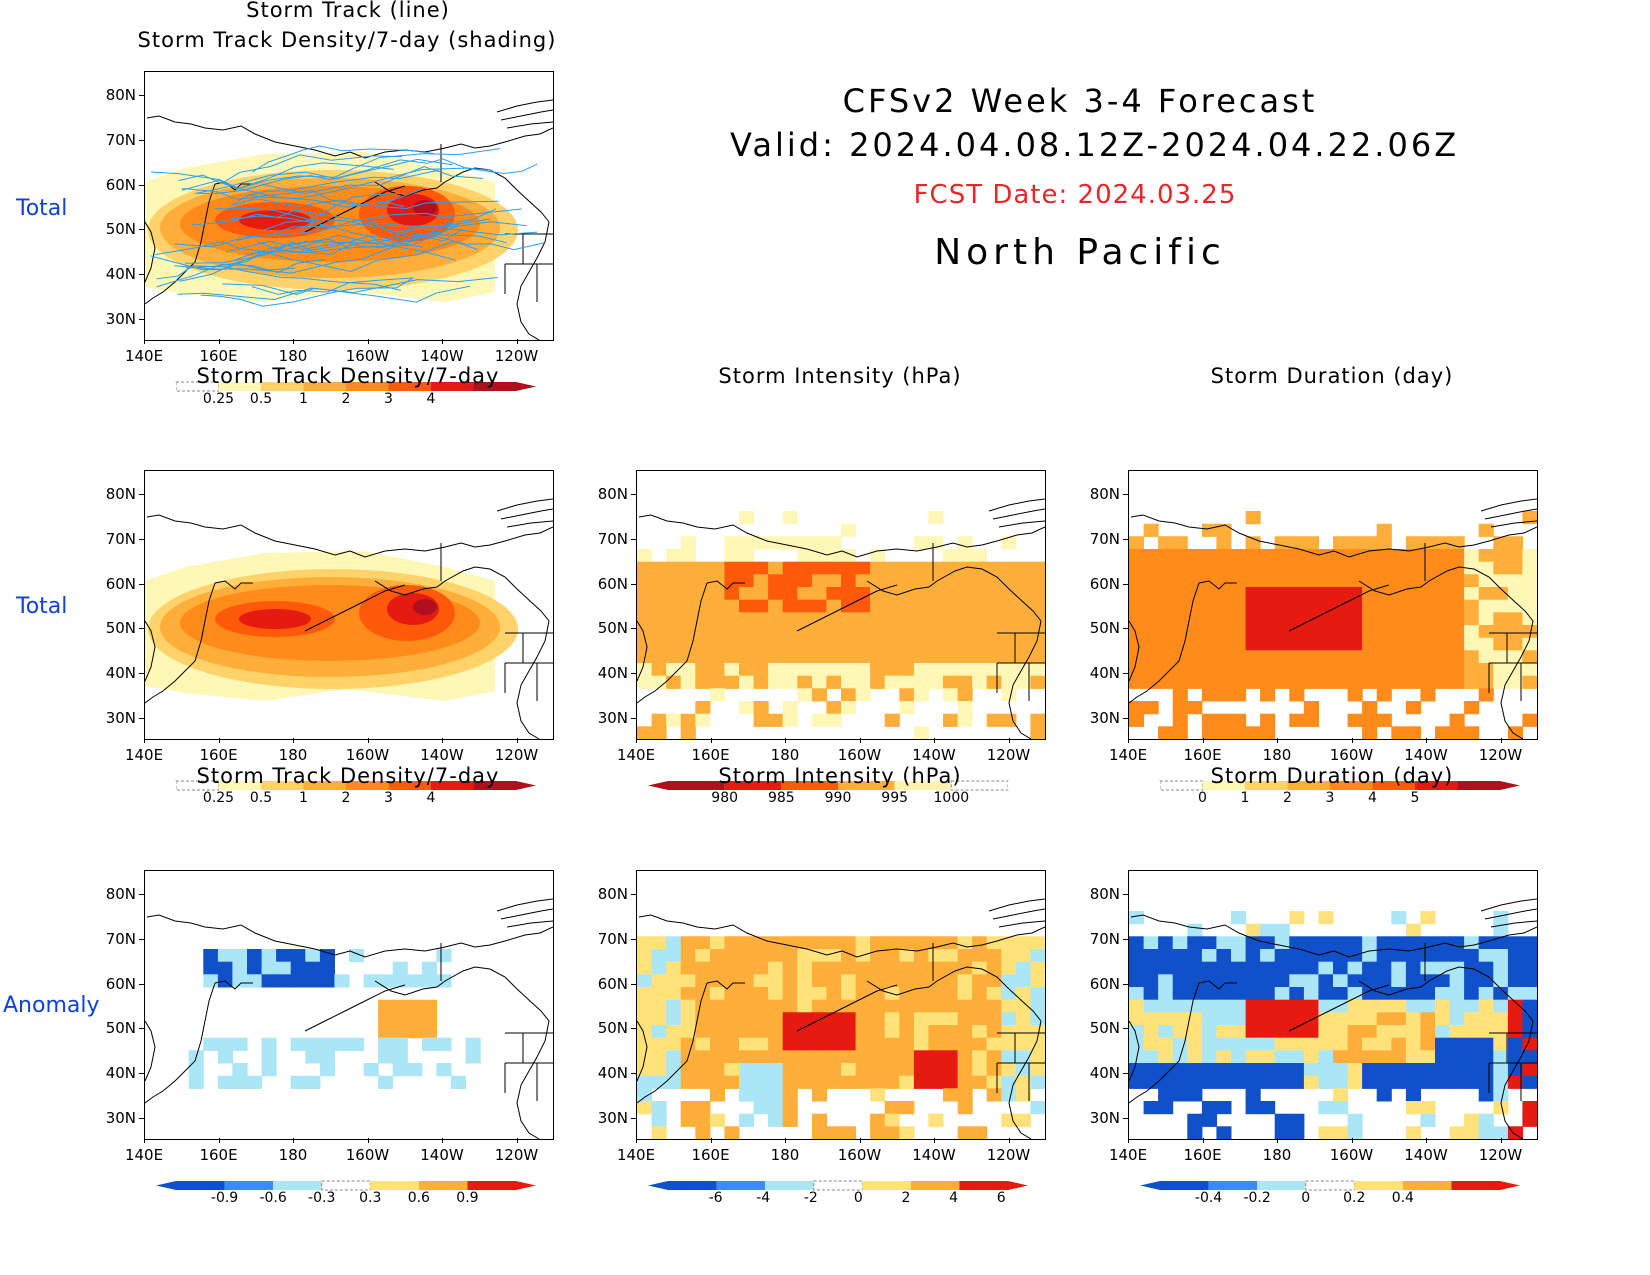 Image resolution: width=1650 pixels, height=1275 pixels. I want to click on latitude-label: 60N, so click(120, 983).